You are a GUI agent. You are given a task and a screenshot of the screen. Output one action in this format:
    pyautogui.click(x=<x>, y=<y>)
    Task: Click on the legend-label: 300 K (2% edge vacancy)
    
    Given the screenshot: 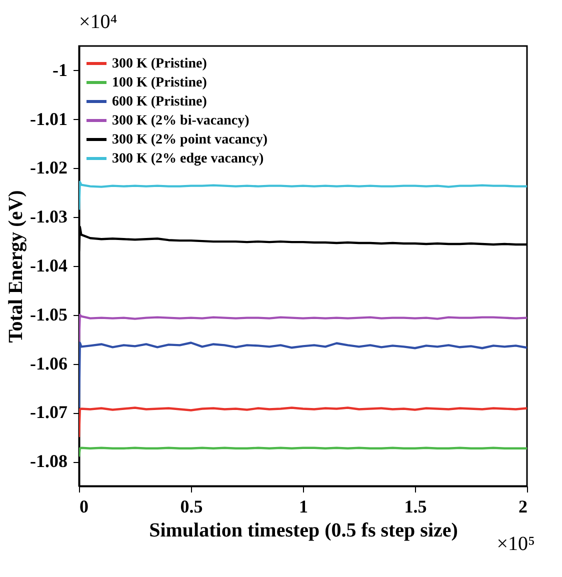 What is the action you would take?
    pyautogui.click(x=188, y=159)
    